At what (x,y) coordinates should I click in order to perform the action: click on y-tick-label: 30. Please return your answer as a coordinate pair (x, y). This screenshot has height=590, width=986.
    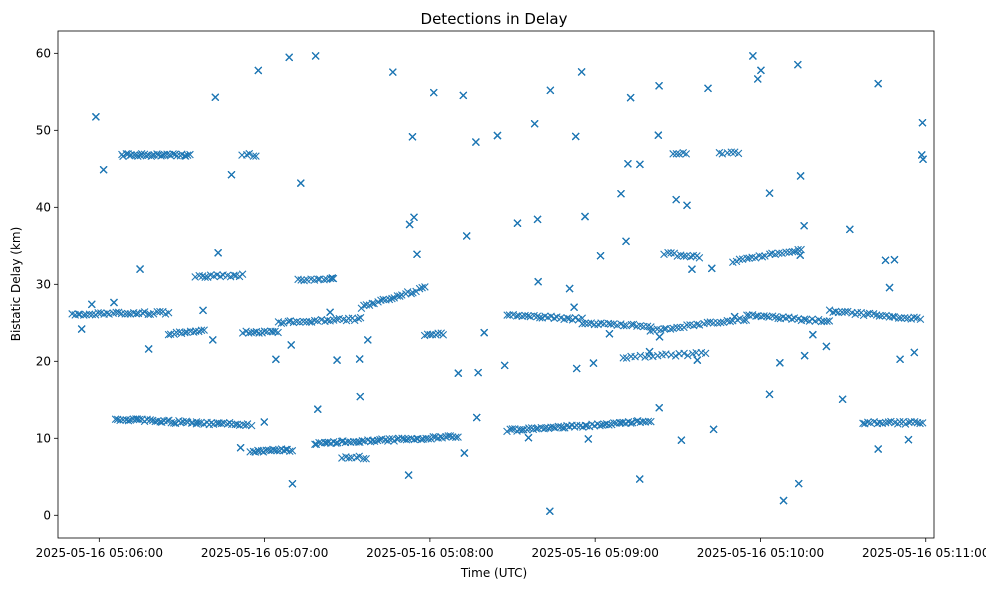
    Looking at the image, I should click on (43, 284).